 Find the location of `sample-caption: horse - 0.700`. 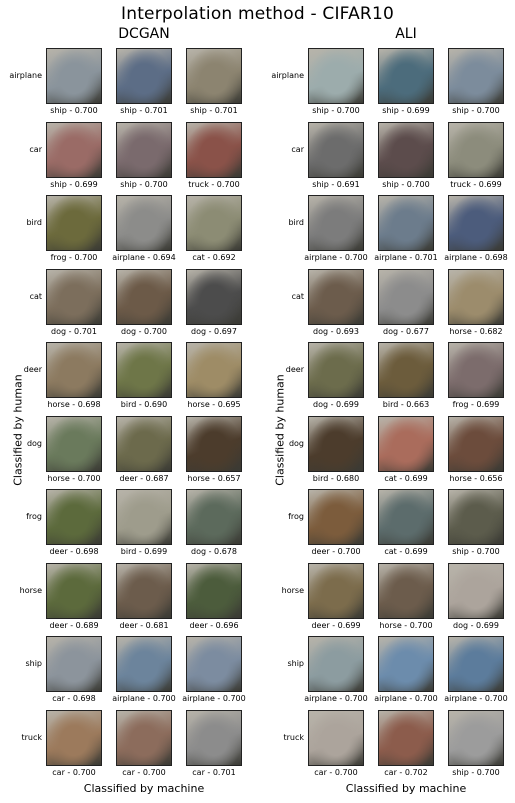

sample-caption: horse - 0.700 is located at coordinates (74, 478).